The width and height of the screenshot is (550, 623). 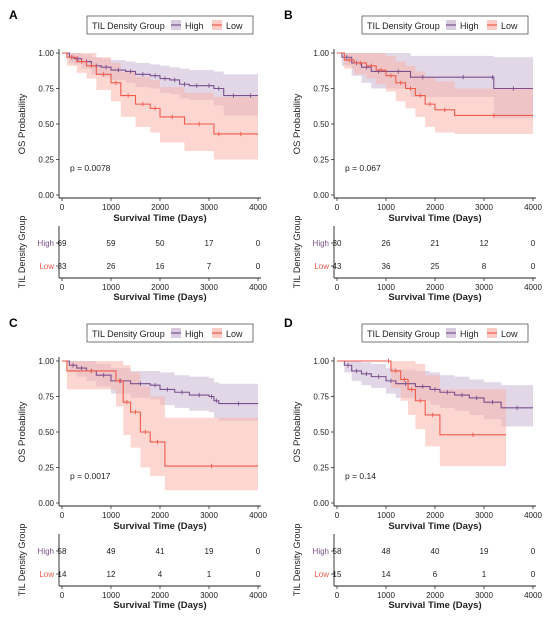 What do you see at coordinates (62, 266) in the screenshot?
I see `risk-cell: 33` at bounding box center [62, 266].